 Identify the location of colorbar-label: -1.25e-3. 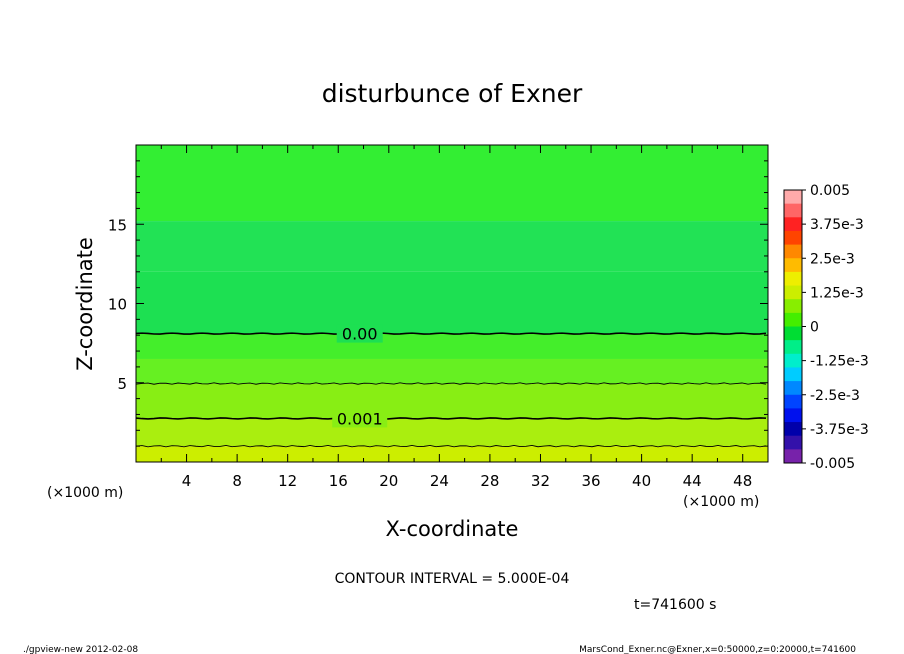
(839, 362).